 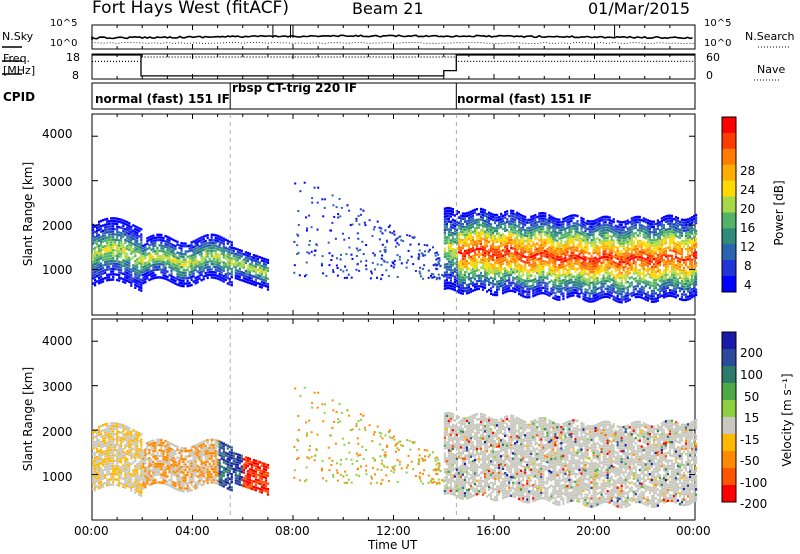 What do you see at coordinates (393, 59) in the screenshot?
I see `nave-line` at bounding box center [393, 59].